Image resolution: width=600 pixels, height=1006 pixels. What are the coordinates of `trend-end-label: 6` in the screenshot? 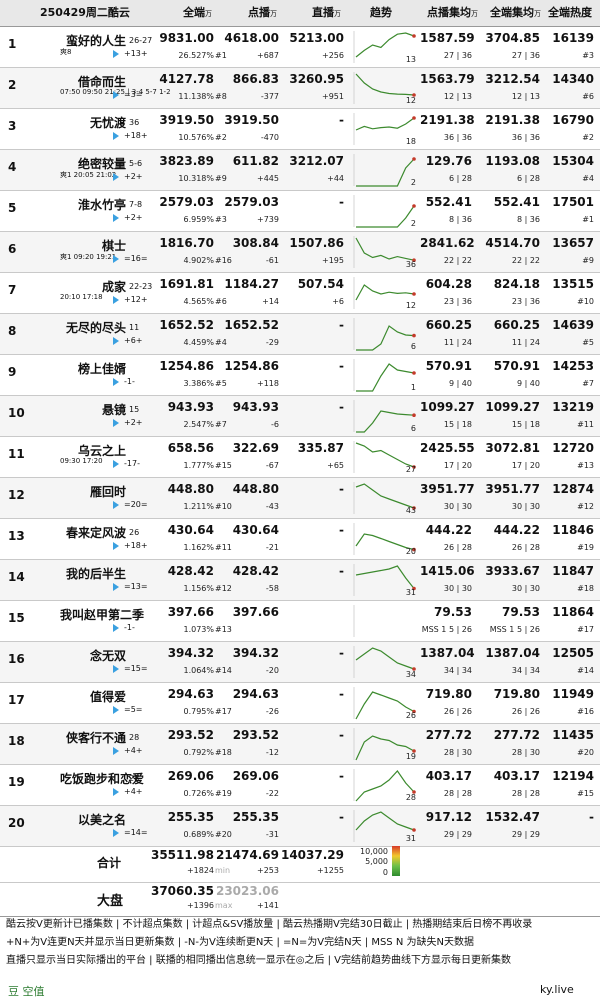 It's located at (413, 346).